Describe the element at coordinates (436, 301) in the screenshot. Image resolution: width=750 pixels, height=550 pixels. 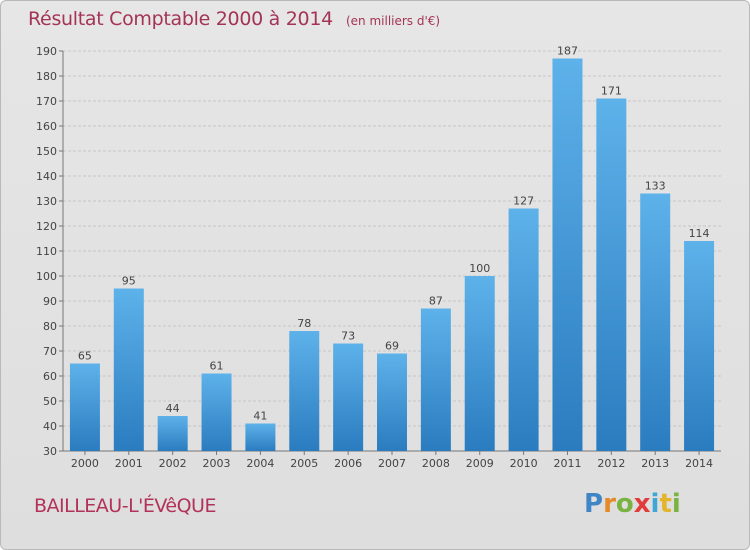
I see `bar-value-label: 87` at that location.